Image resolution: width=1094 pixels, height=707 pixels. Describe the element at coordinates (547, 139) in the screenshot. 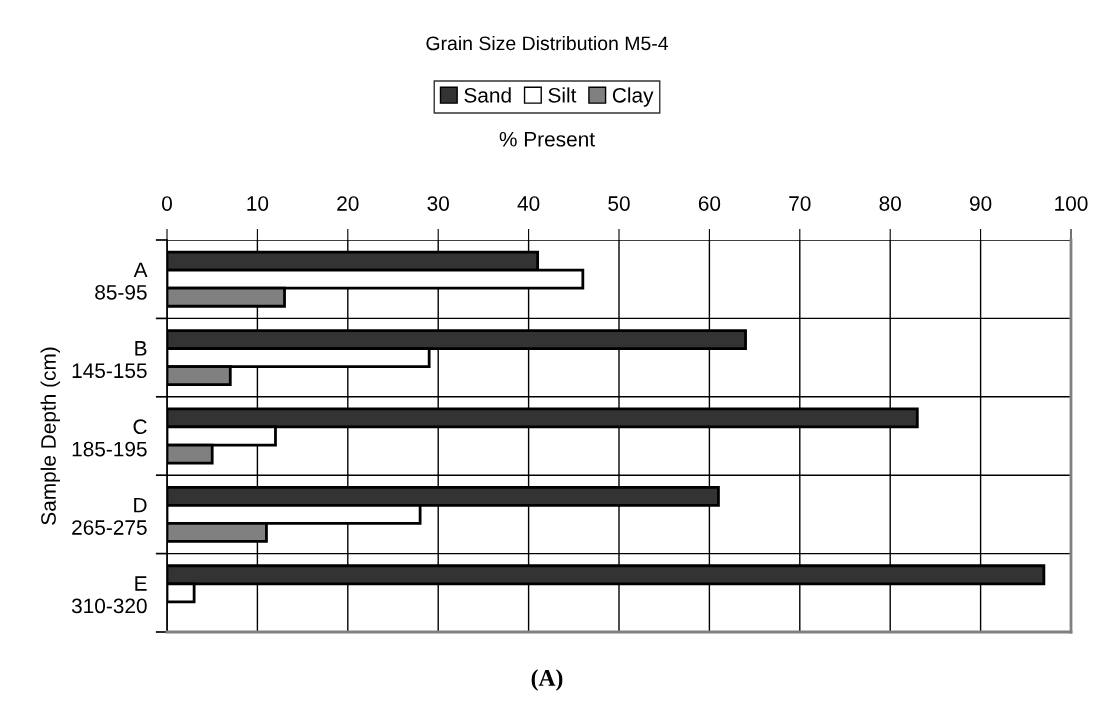

I see `x-axis-title: % Present` at that location.